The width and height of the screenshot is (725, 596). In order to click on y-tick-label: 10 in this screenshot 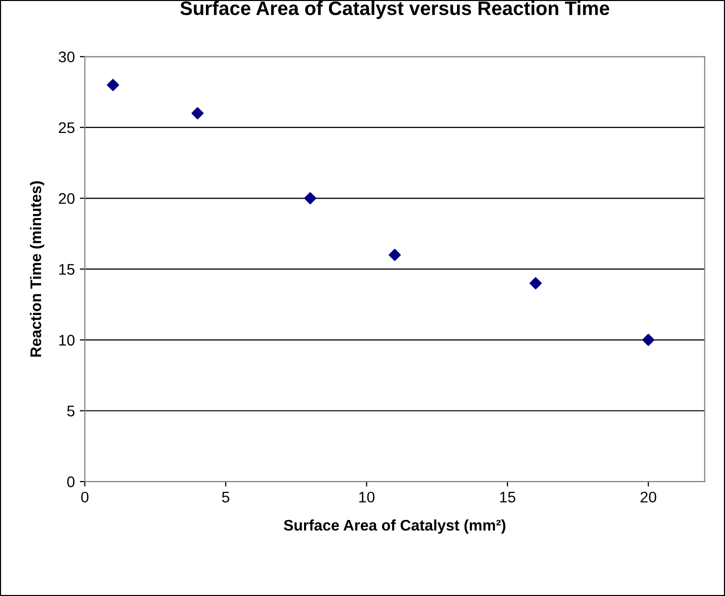, I will do `click(67, 340)`.